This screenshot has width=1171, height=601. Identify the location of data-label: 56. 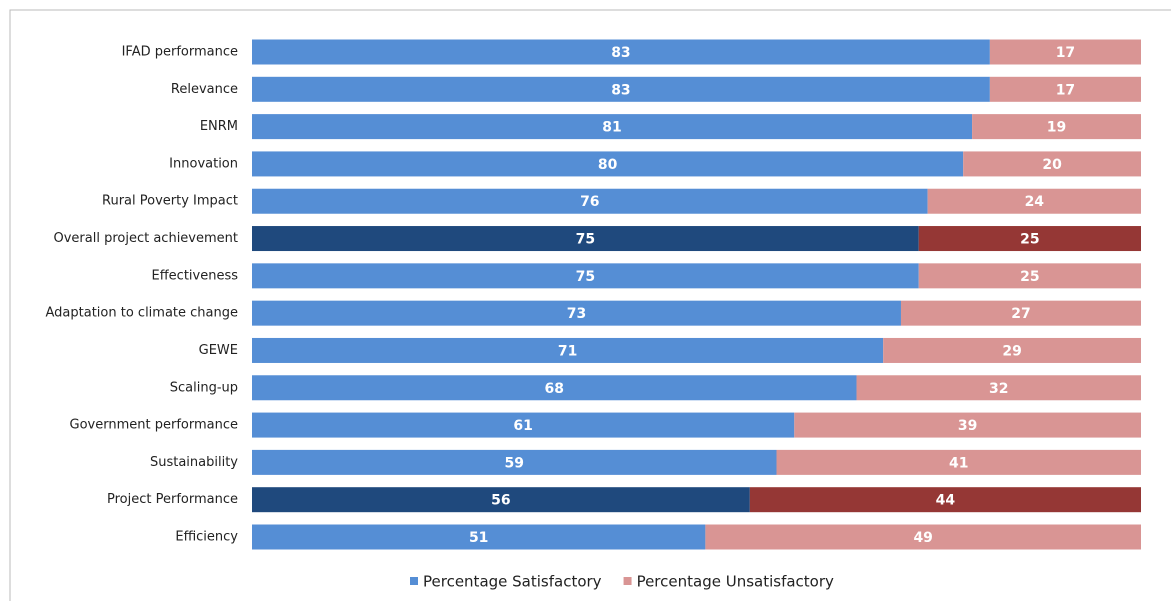
(500, 501).